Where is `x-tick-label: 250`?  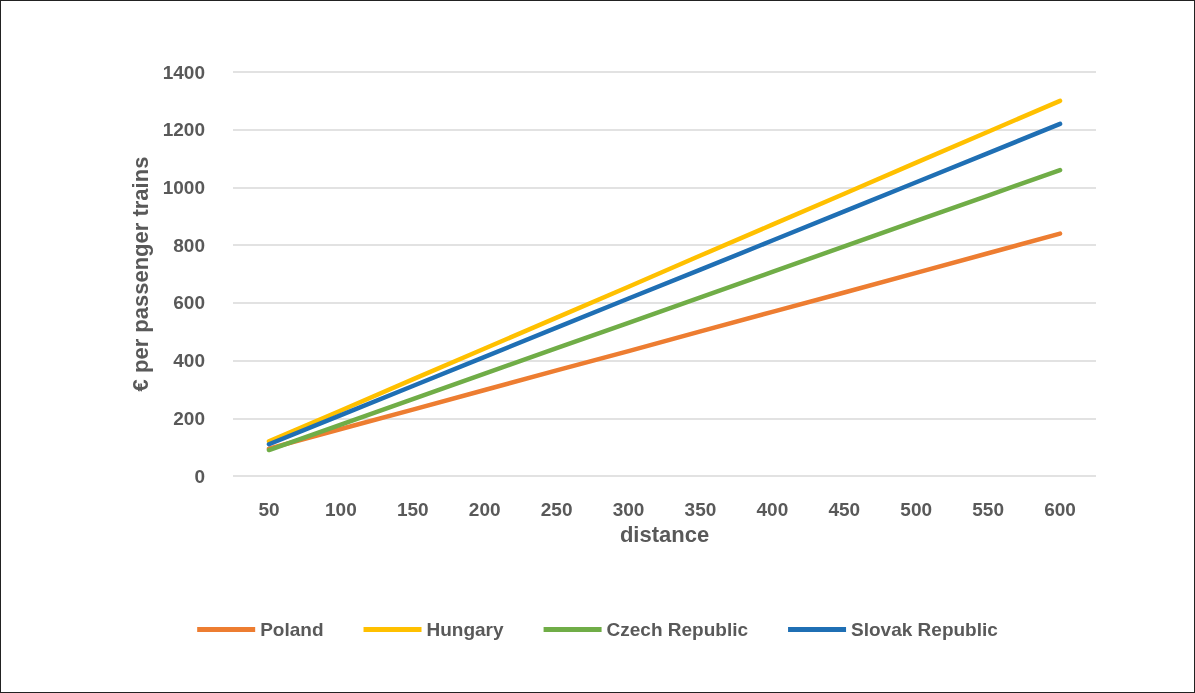 x-tick-label: 250 is located at coordinates (556, 509).